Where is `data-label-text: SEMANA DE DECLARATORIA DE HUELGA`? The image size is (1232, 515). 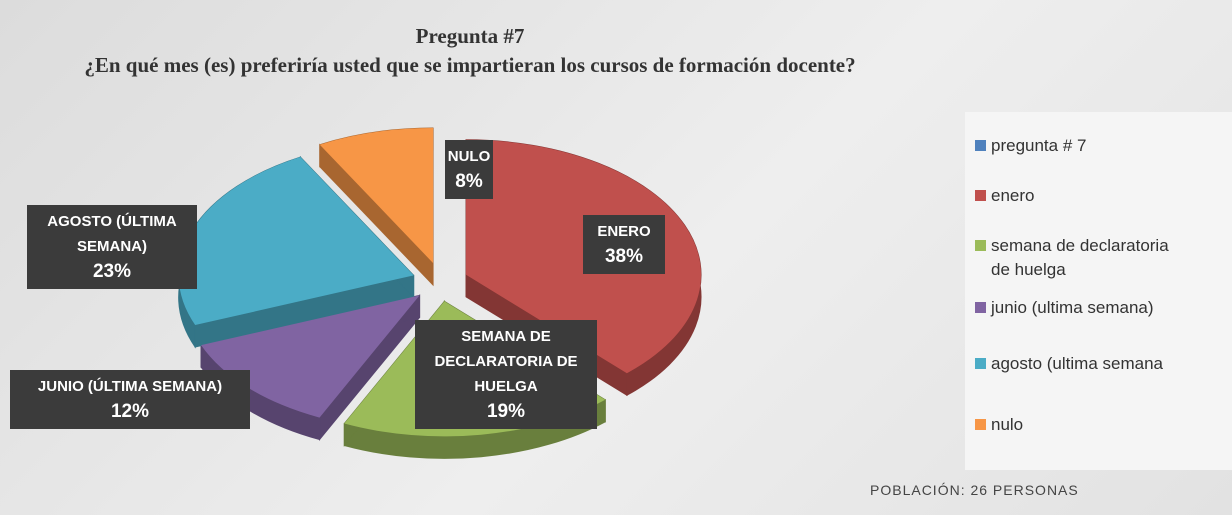 data-label-text: SEMANA DE DECLARATORIA DE HUELGA is located at coordinates (506, 361).